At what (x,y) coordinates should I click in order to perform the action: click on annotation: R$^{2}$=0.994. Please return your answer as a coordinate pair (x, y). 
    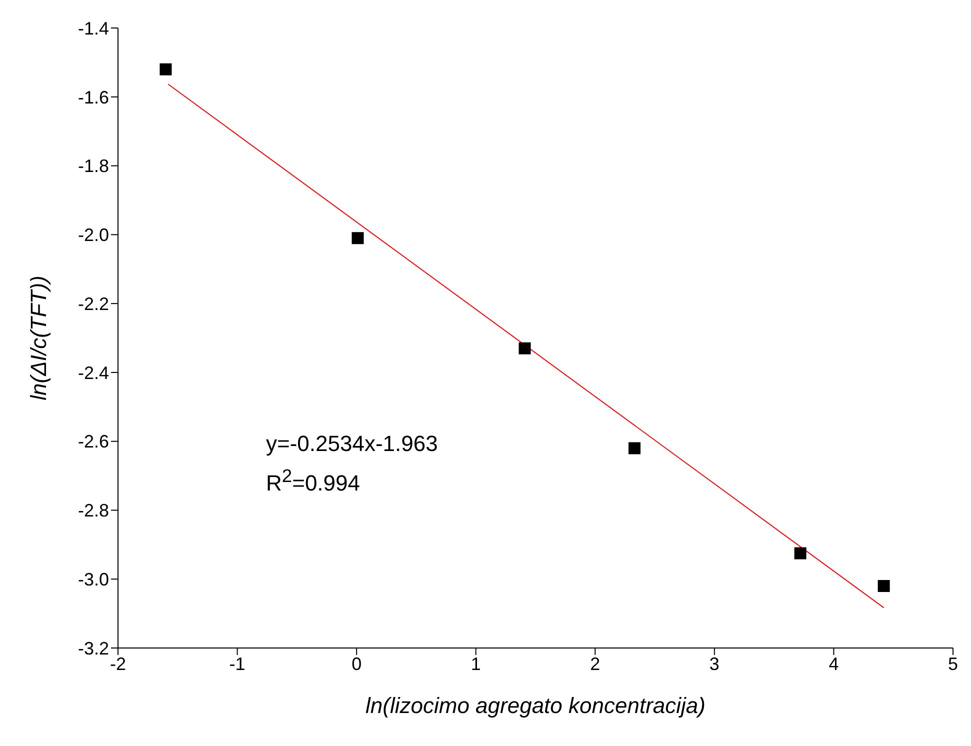
    Looking at the image, I should click on (313, 481).